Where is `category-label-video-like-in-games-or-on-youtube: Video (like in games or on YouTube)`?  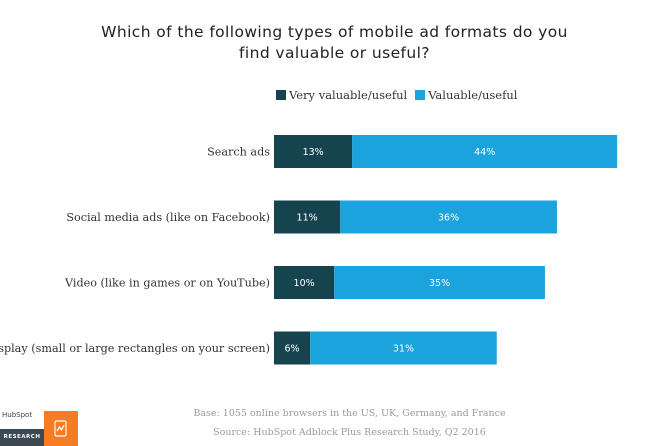
category-label-video-like-in-games-or-on-youtube: Video (like in games or on YouTube) is located at coordinates (167, 283).